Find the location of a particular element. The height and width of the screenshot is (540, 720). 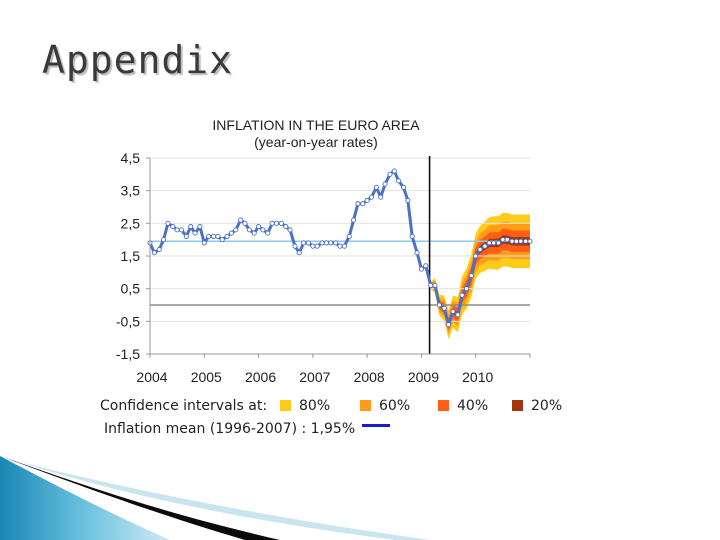

x-tick-label-6: 2010 is located at coordinates (477, 377).